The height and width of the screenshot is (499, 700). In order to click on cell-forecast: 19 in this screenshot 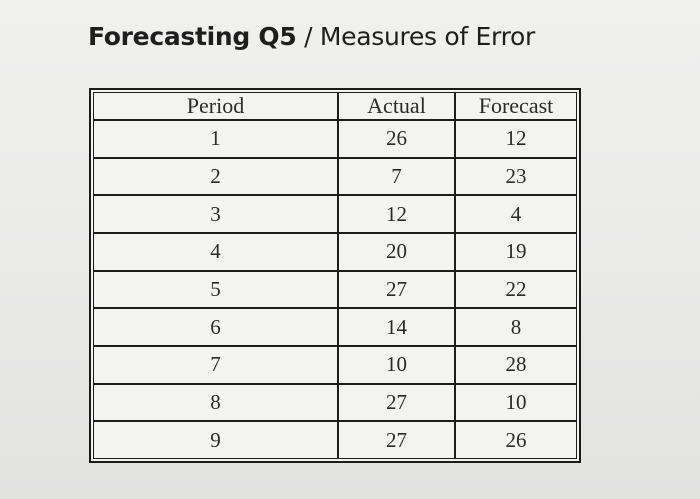, I will do `click(516, 251)`.